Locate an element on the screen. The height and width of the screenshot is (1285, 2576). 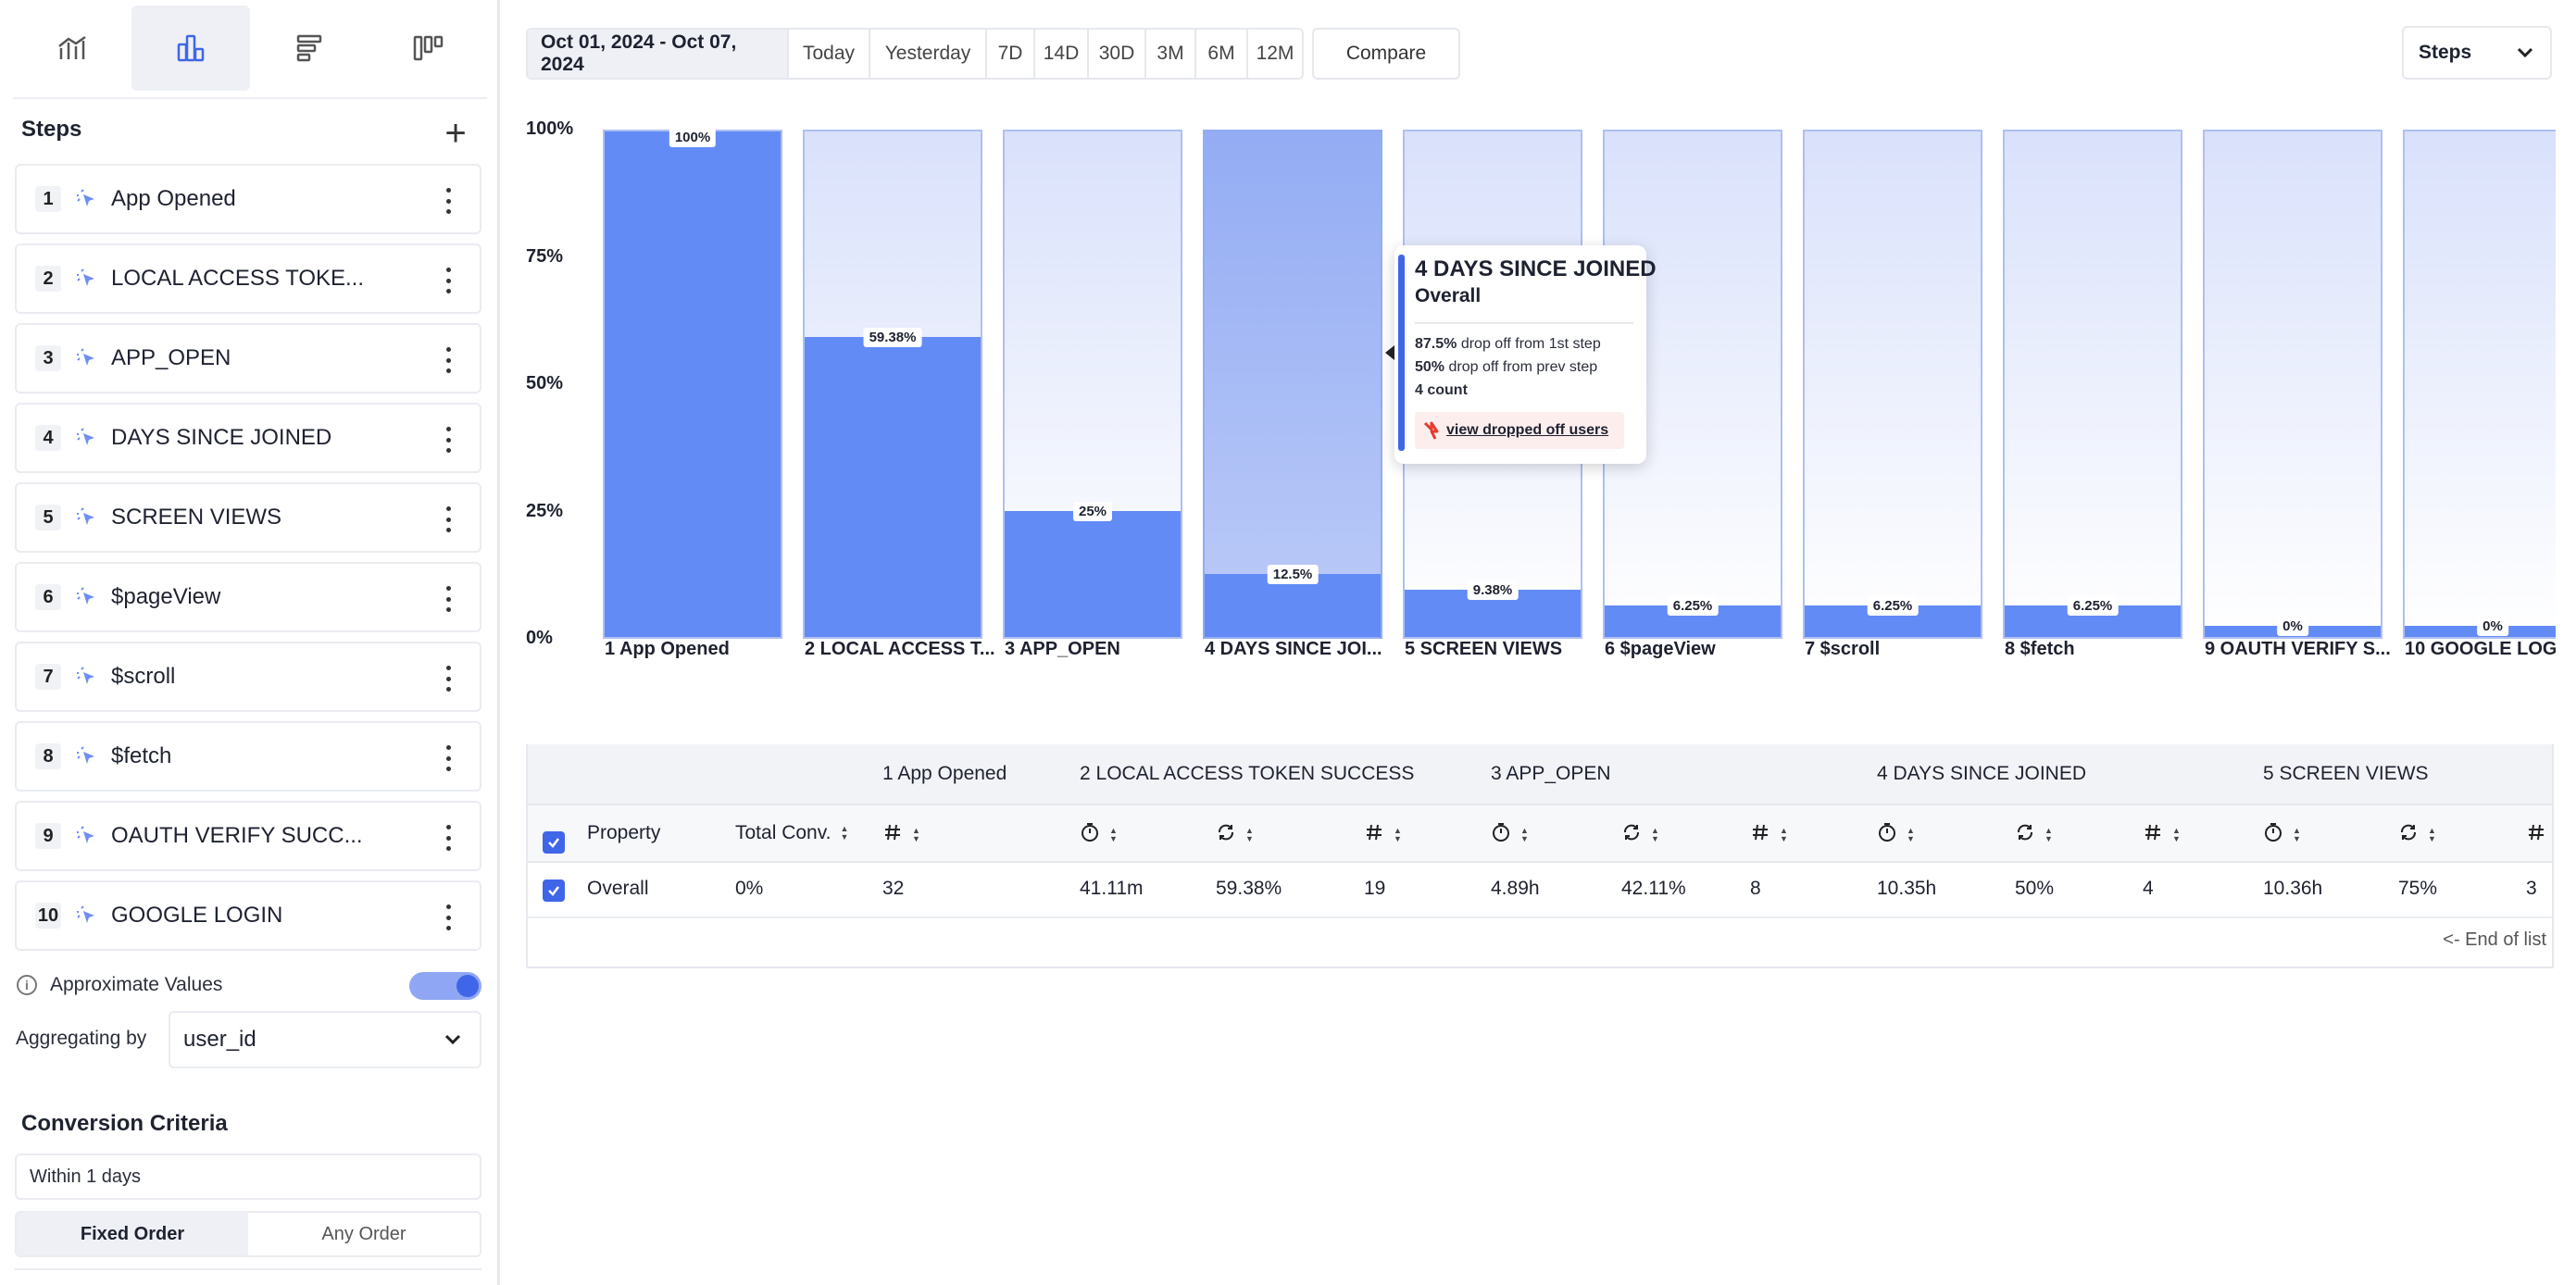
step-number: 3 is located at coordinates (48, 358).